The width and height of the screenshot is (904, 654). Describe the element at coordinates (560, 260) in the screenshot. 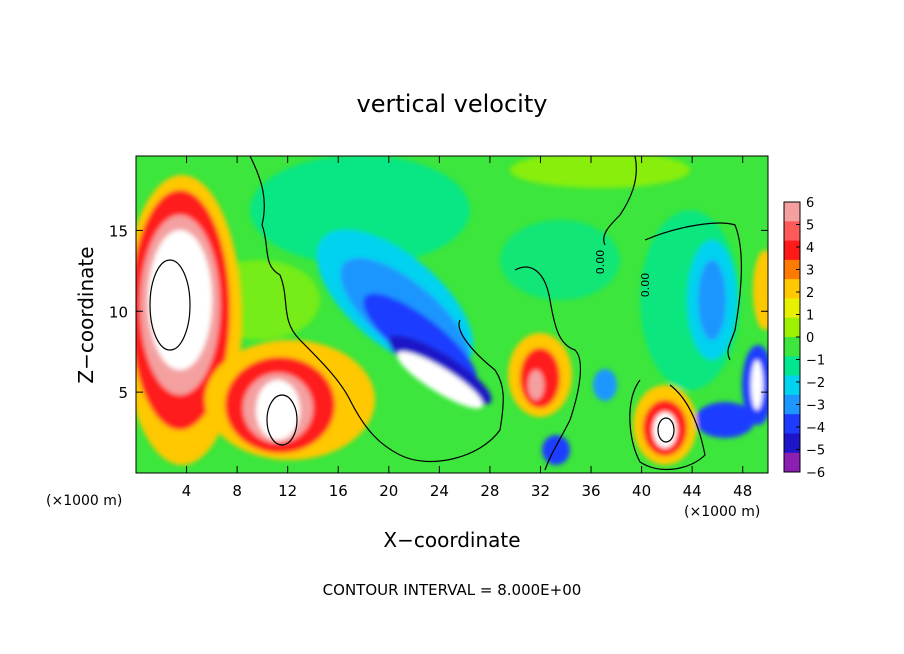

I see `cyan-patch-mid` at that location.